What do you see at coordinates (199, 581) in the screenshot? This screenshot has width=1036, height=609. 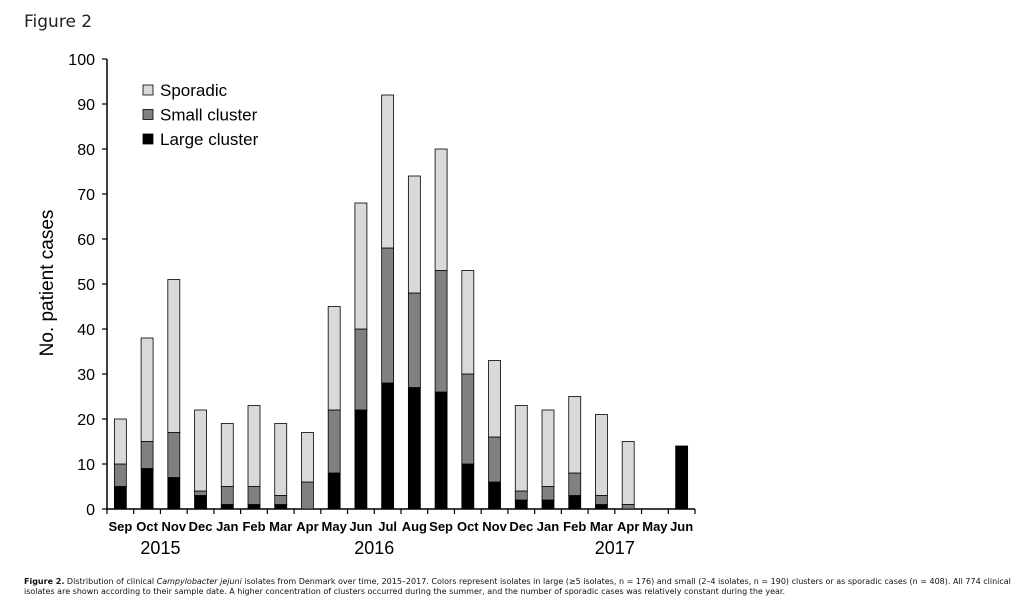 I see `caption-species: Campylobacter jejuni` at bounding box center [199, 581].